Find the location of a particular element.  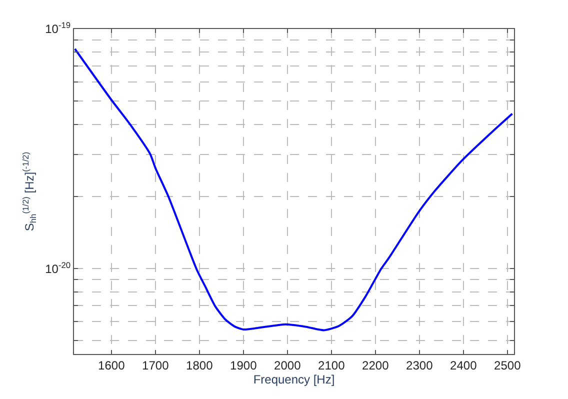

x-axis-title: Frequency [Hz] is located at coordinates (294, 379).